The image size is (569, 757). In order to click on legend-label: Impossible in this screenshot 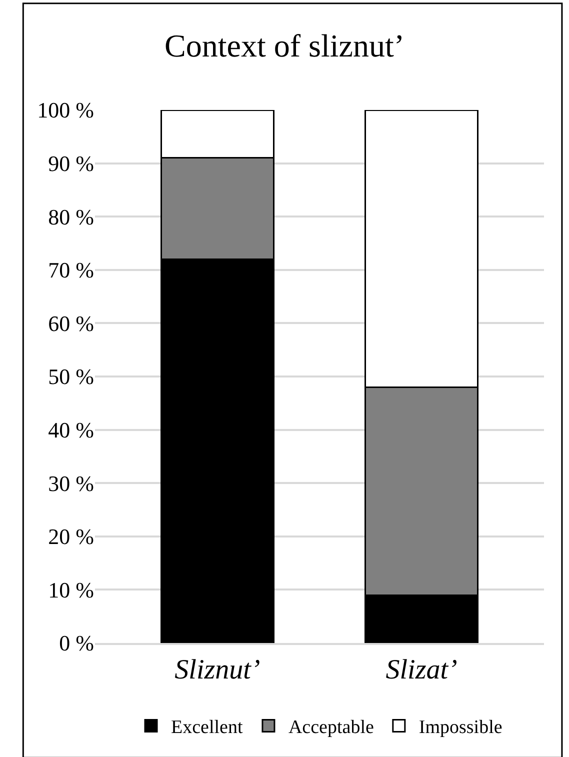, I will do `click(460, 727)`.